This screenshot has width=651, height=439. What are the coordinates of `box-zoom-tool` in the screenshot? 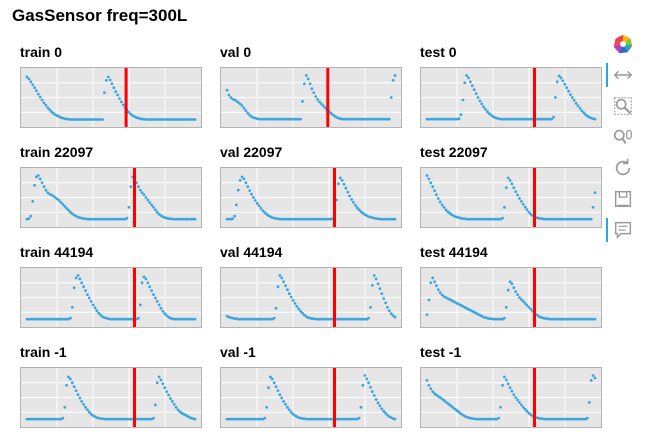 It's located at (623, 106).